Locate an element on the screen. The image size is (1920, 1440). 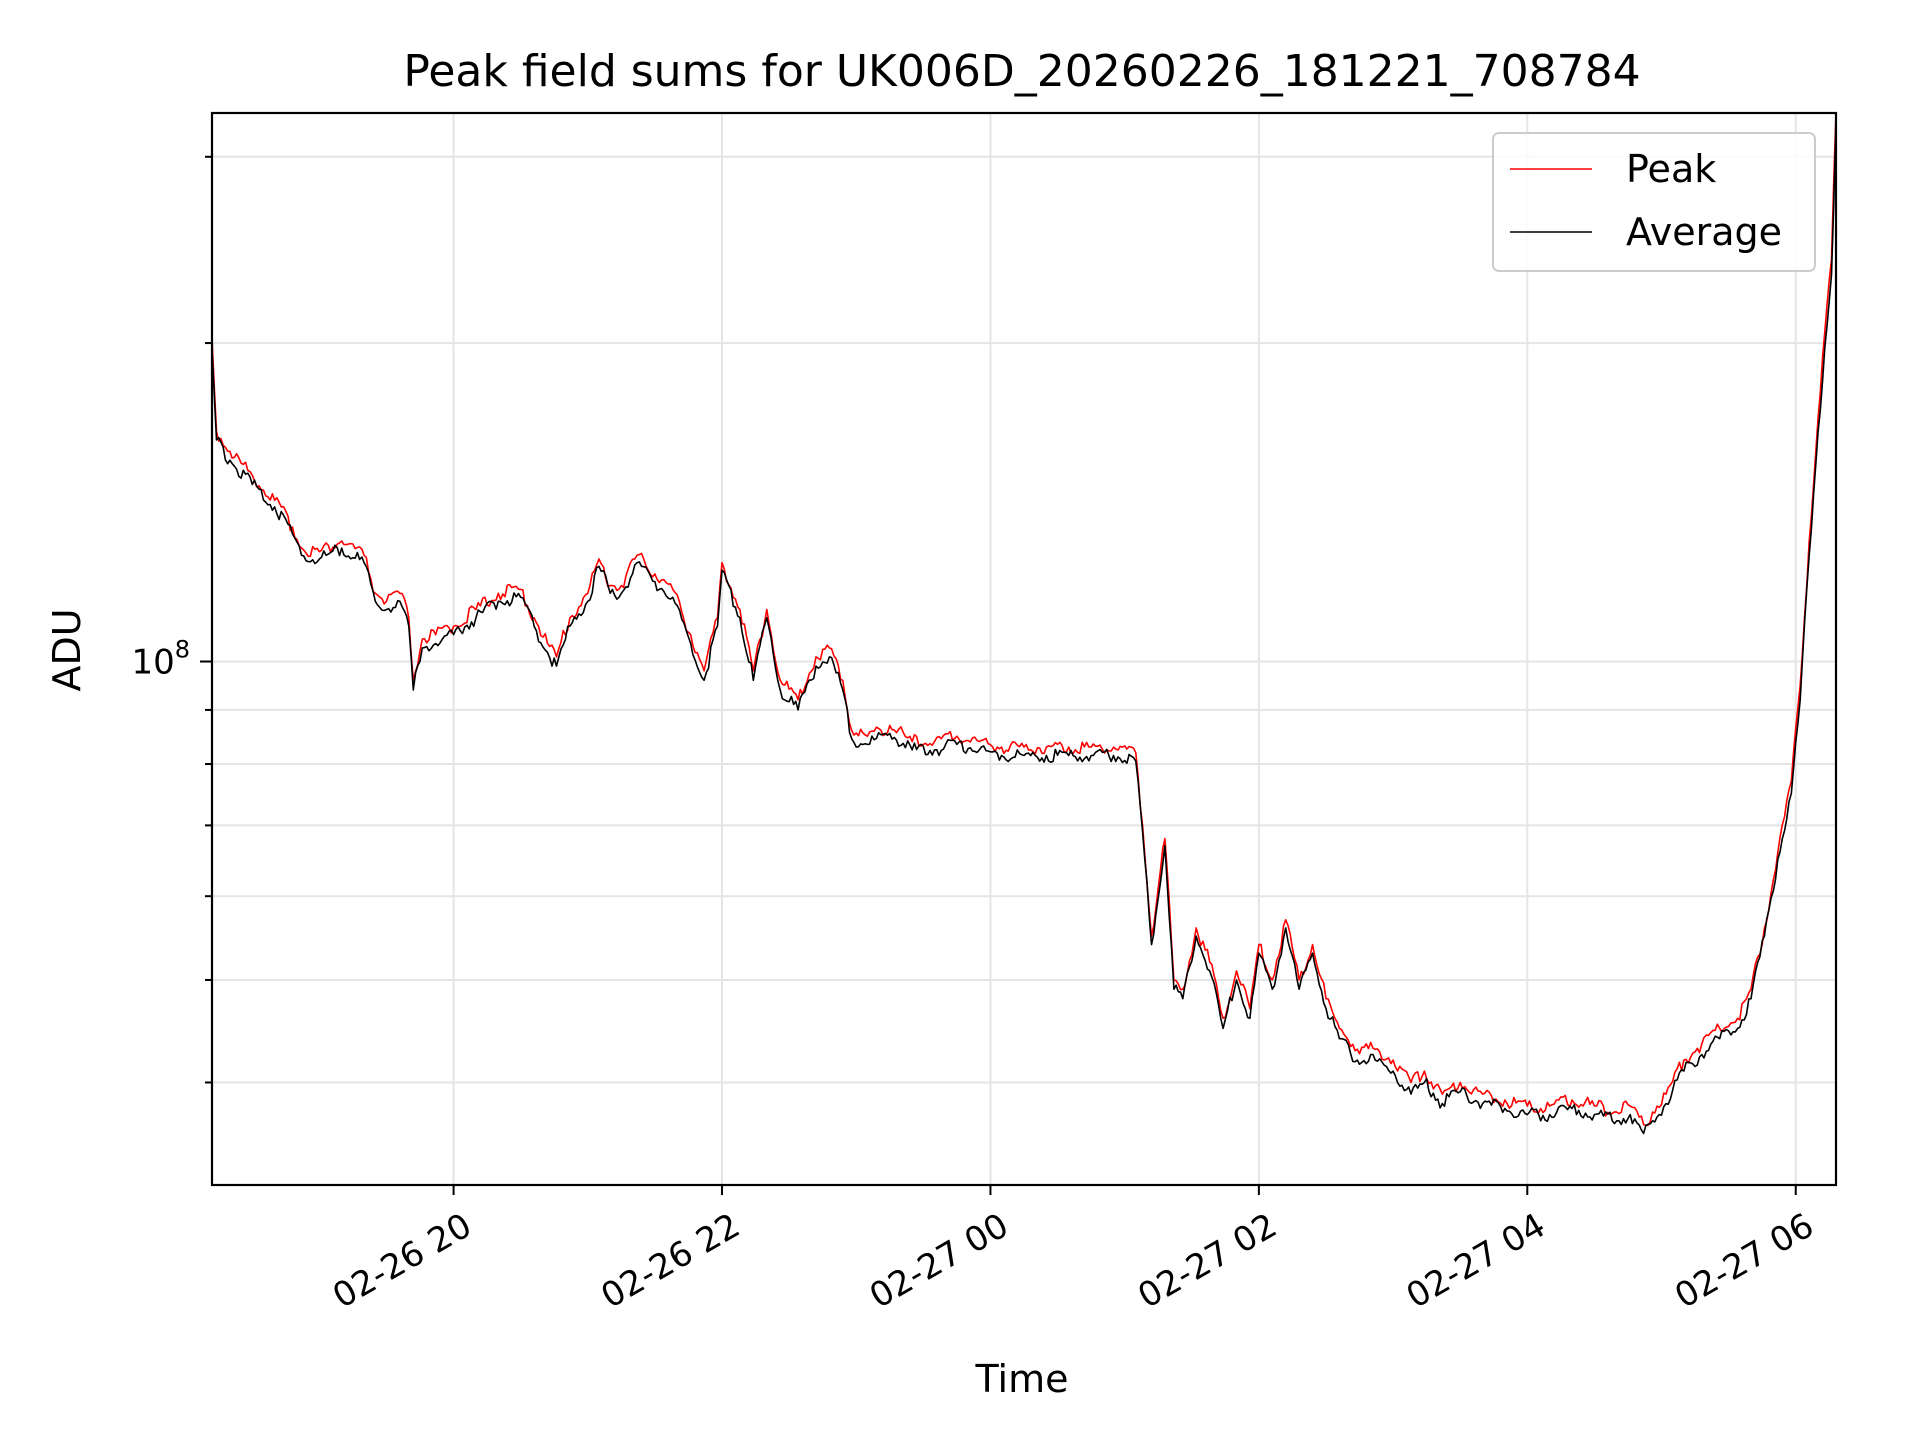
x-tick-label-2: 02-27 00 is located at coordinates (939, 1261).